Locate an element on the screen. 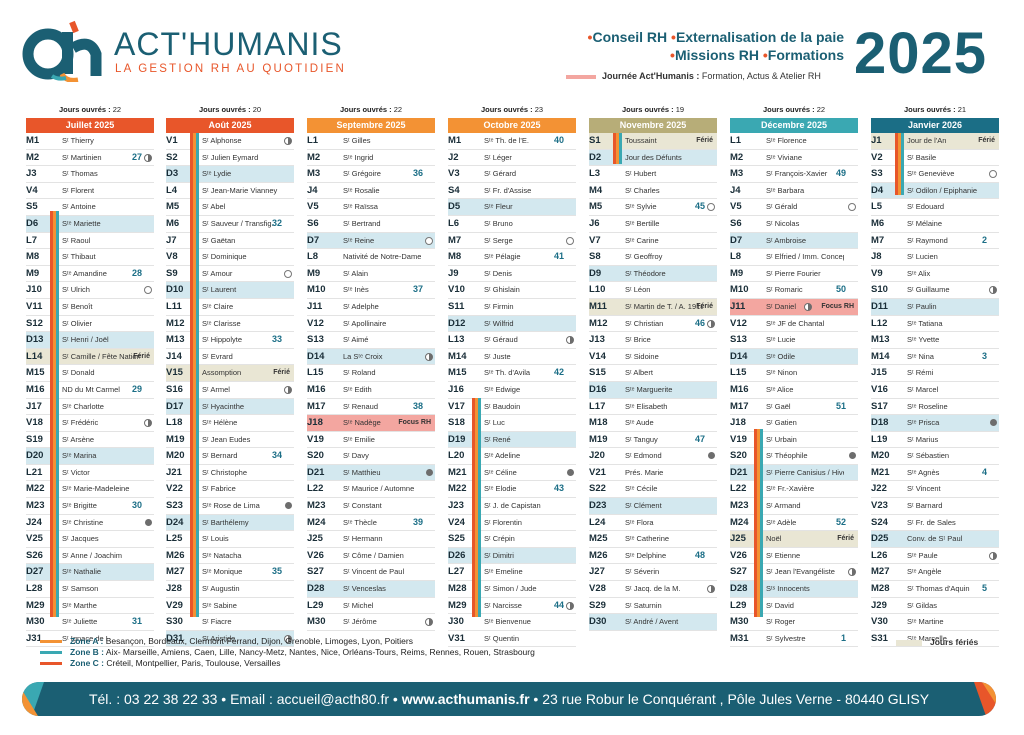 The width and height of the screenshot is (1024, 735). day-row: M20 Sᵗ Sébastien is located at coordinates (935, 456).